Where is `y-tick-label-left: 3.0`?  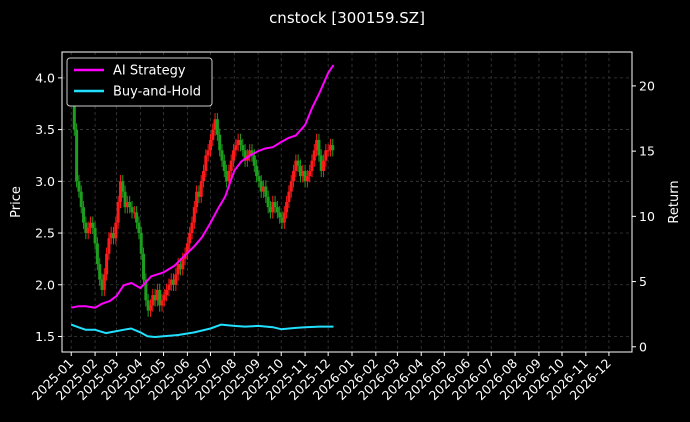 y-tick-label-left: 3.0 is located at coordinates (45, 181).